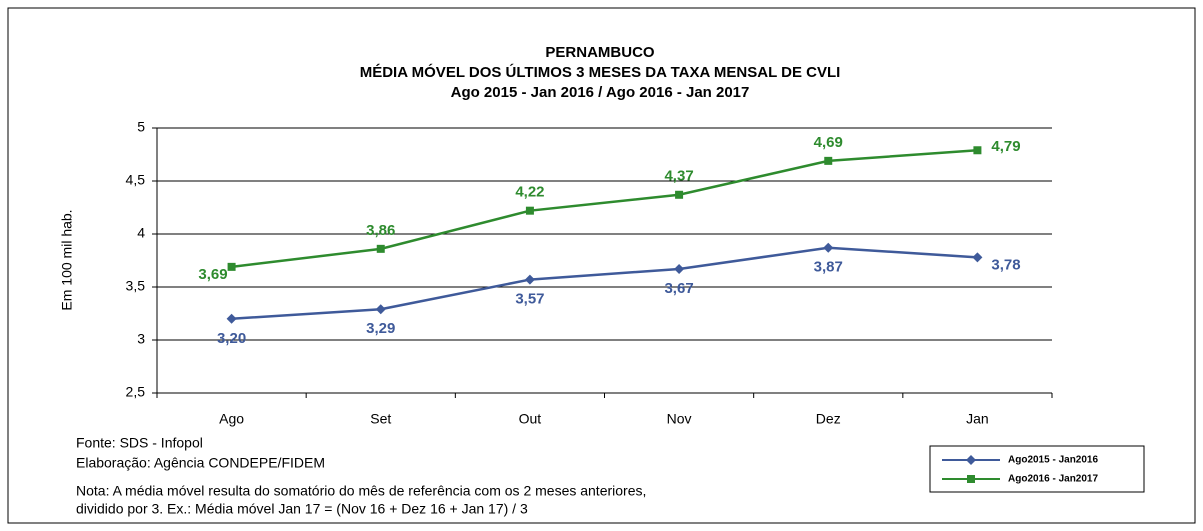 The width and height of the screenshot is (1203, 531). Describe the element at coordinates (828, 419) in the screenshot. I see `x-tick-label: Dez` at that location.